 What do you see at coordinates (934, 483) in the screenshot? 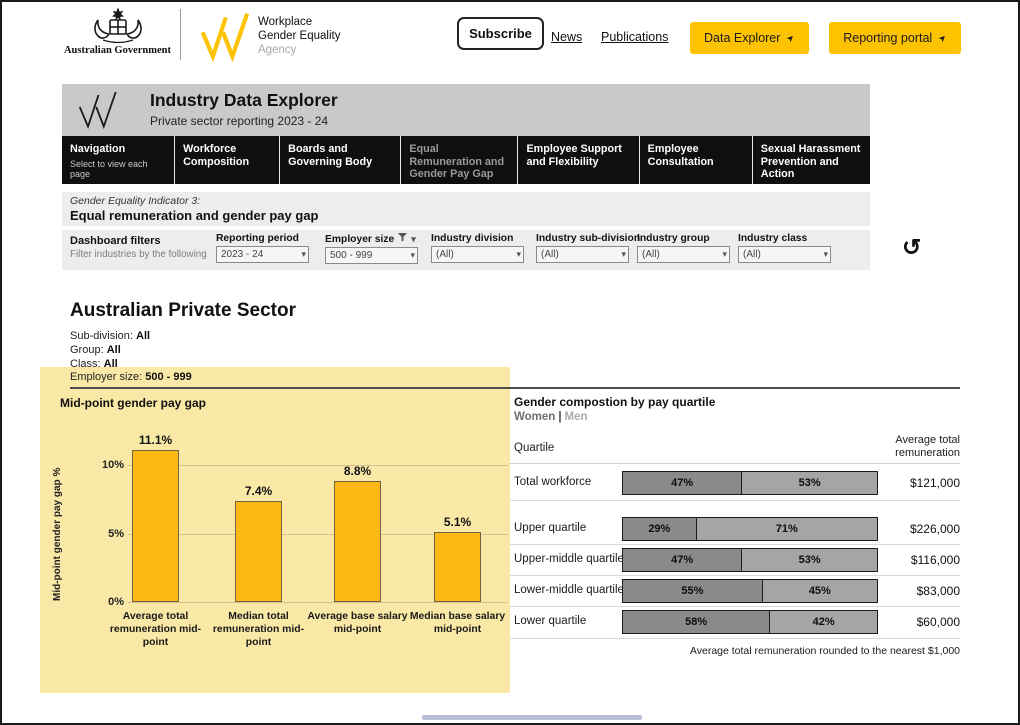
I see `remuneration-value: $121,000` at bounding box center [934, 483].